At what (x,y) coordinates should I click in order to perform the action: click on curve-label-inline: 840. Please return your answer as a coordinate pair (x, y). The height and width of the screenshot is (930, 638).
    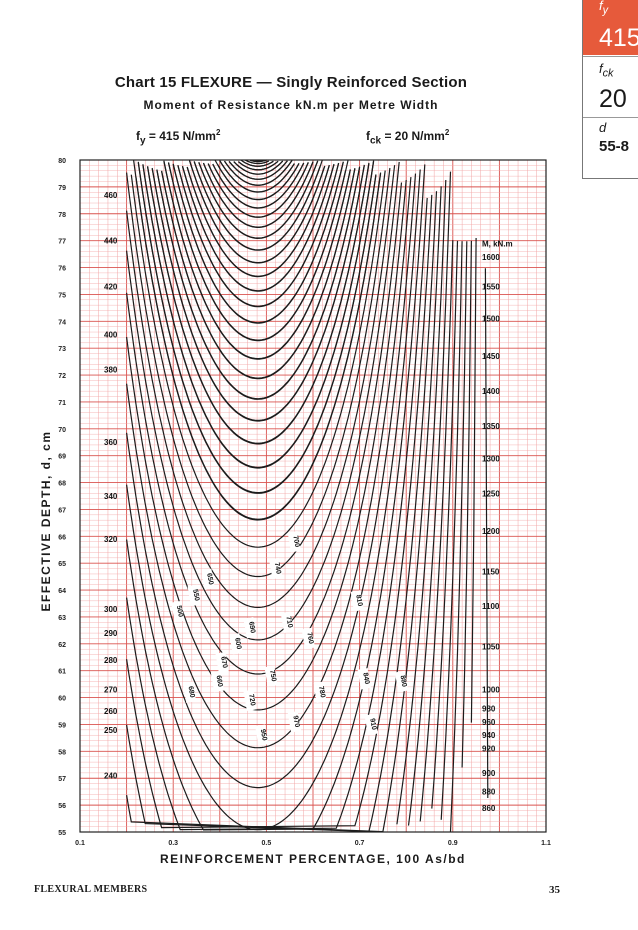
    Looking at the image, I should click on (365, 678).